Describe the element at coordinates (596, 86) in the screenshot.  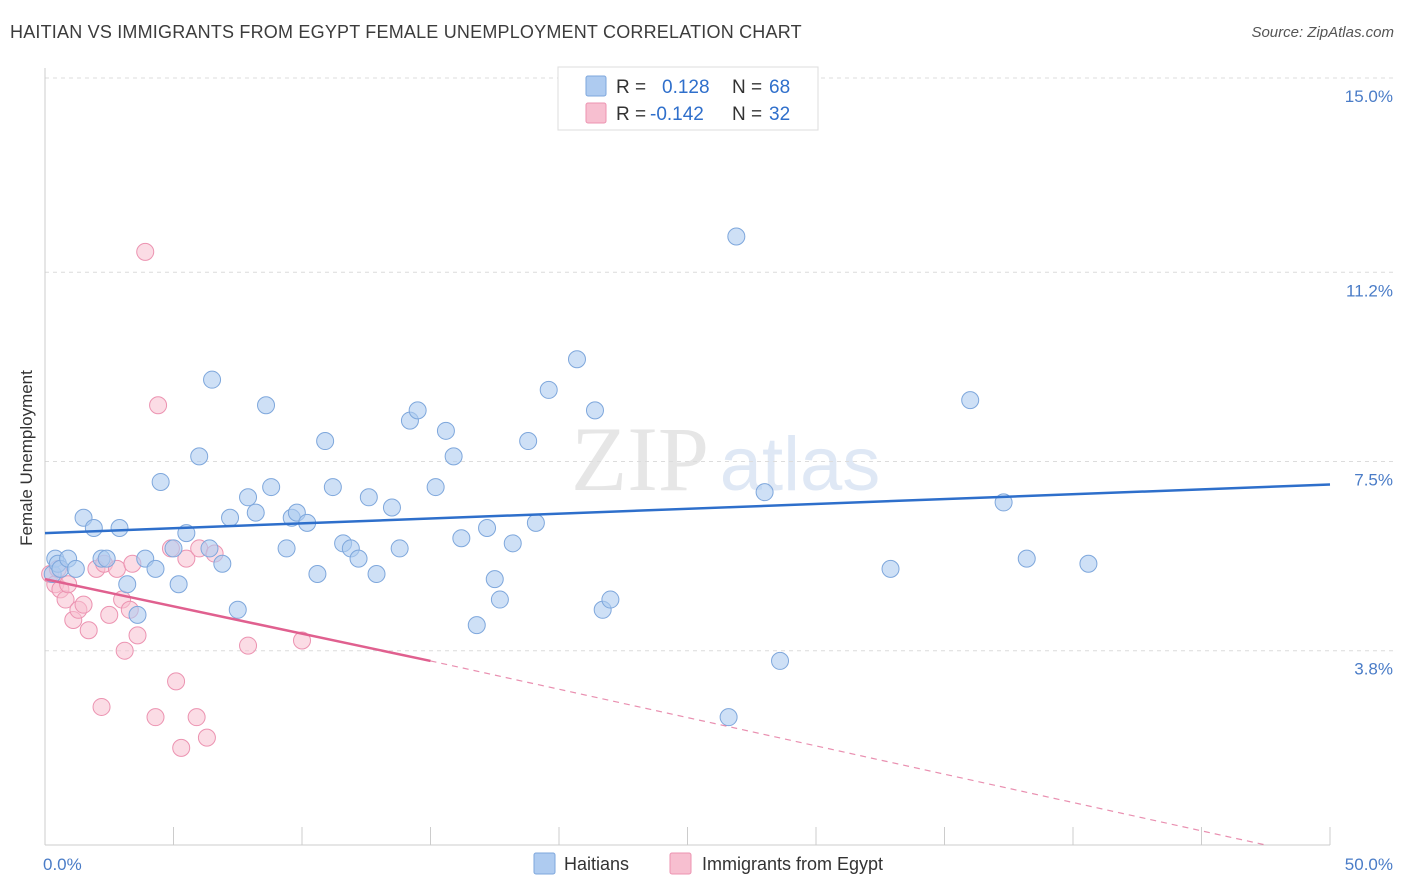
I see `legend-swatch-haitians` at that location.